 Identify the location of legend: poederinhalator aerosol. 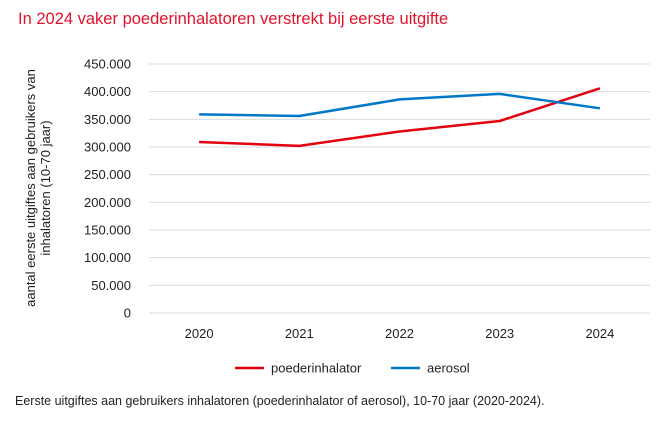
(352, 368).